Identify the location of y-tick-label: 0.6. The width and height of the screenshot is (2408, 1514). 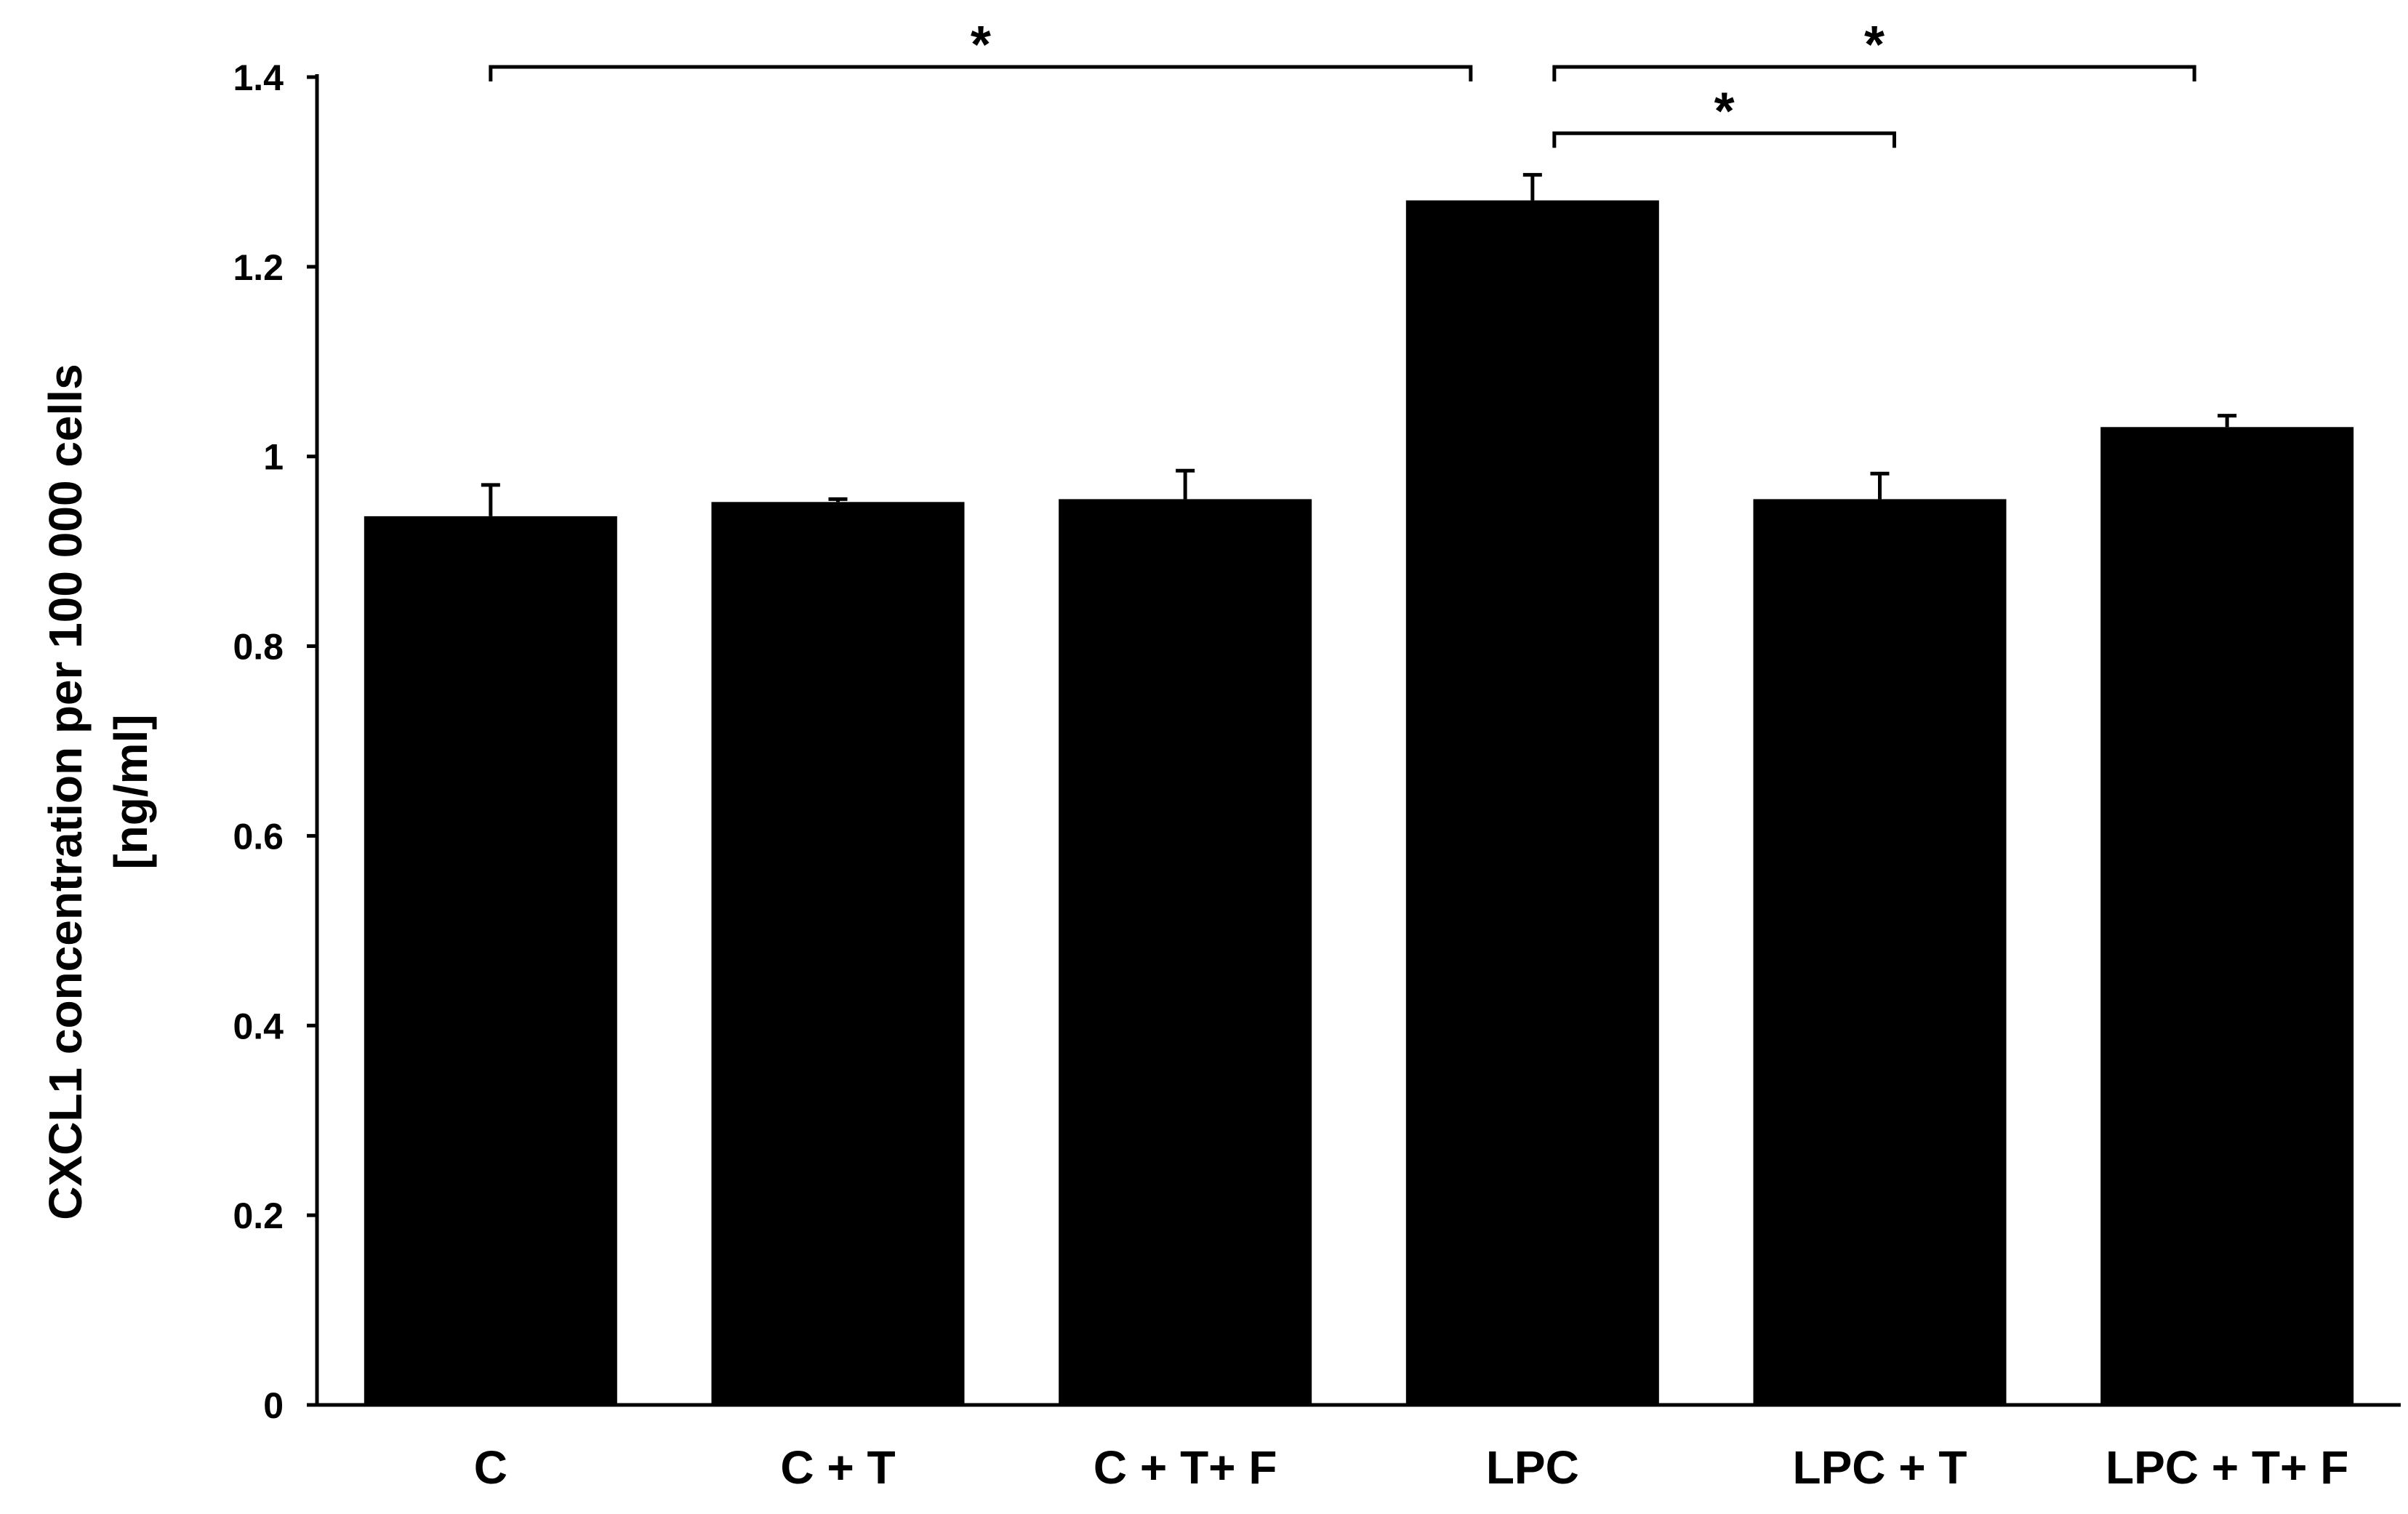
(258, 836).